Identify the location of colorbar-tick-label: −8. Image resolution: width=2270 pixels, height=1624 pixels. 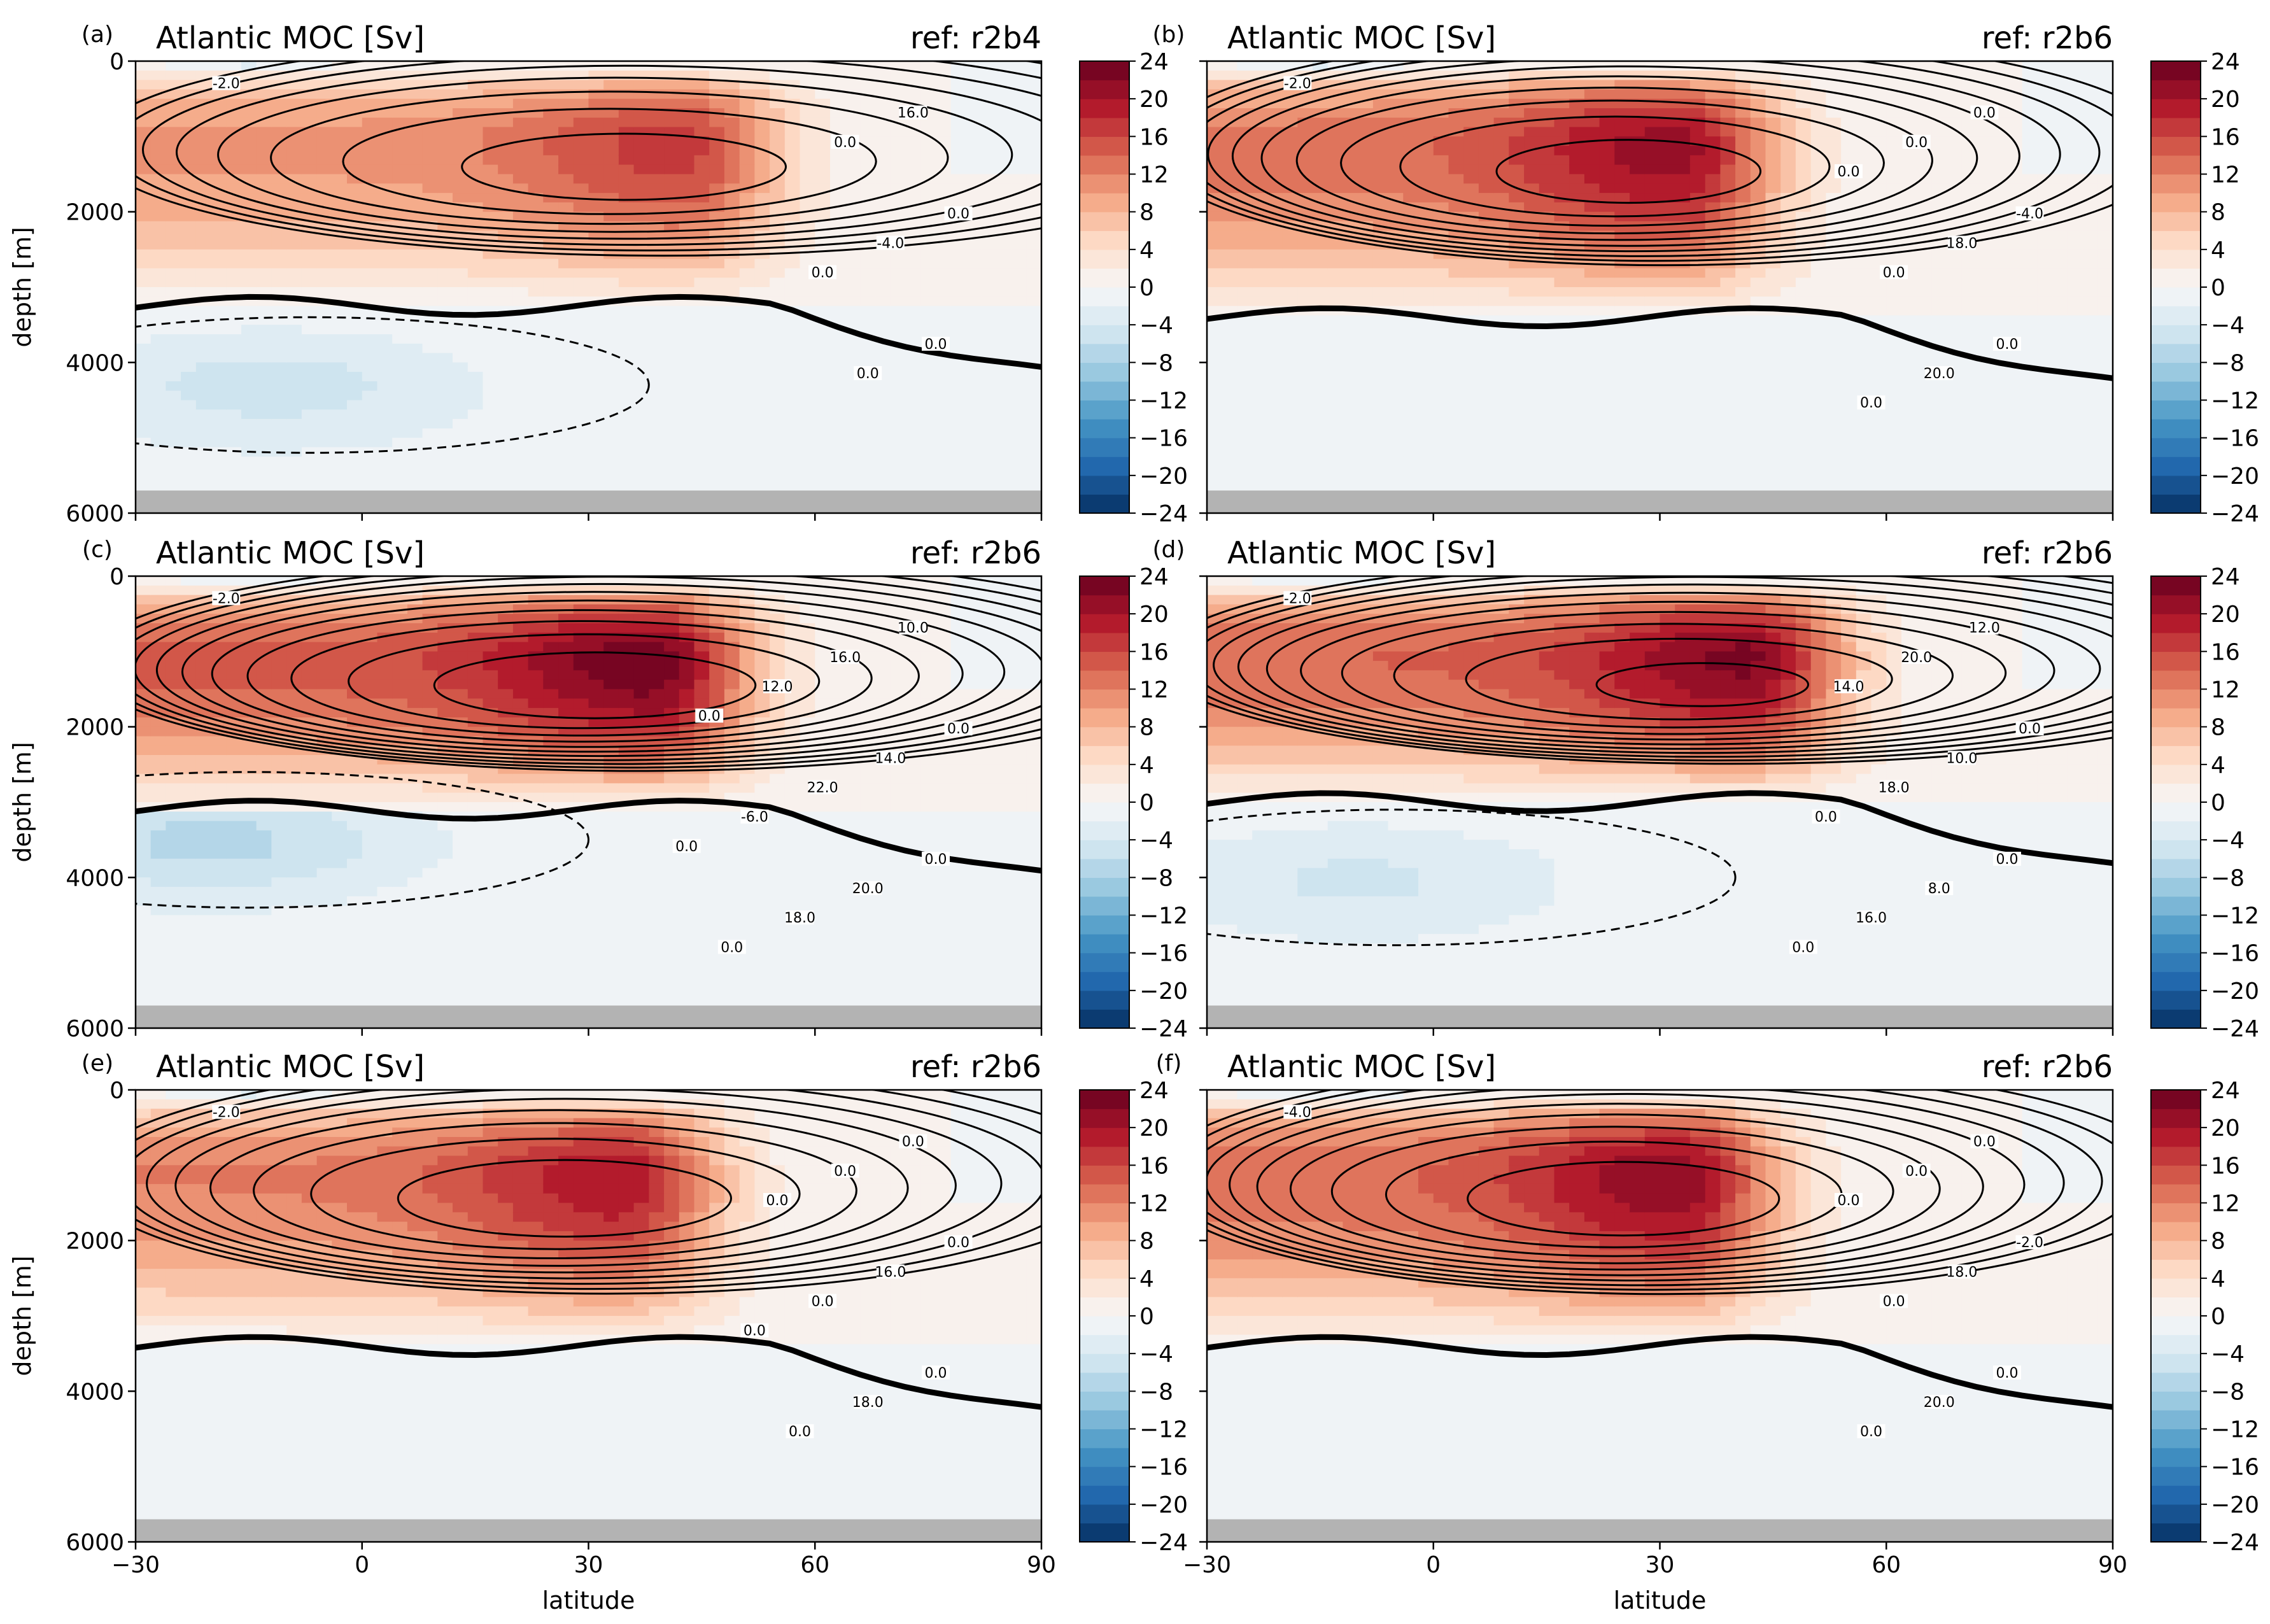
(1156, 363).